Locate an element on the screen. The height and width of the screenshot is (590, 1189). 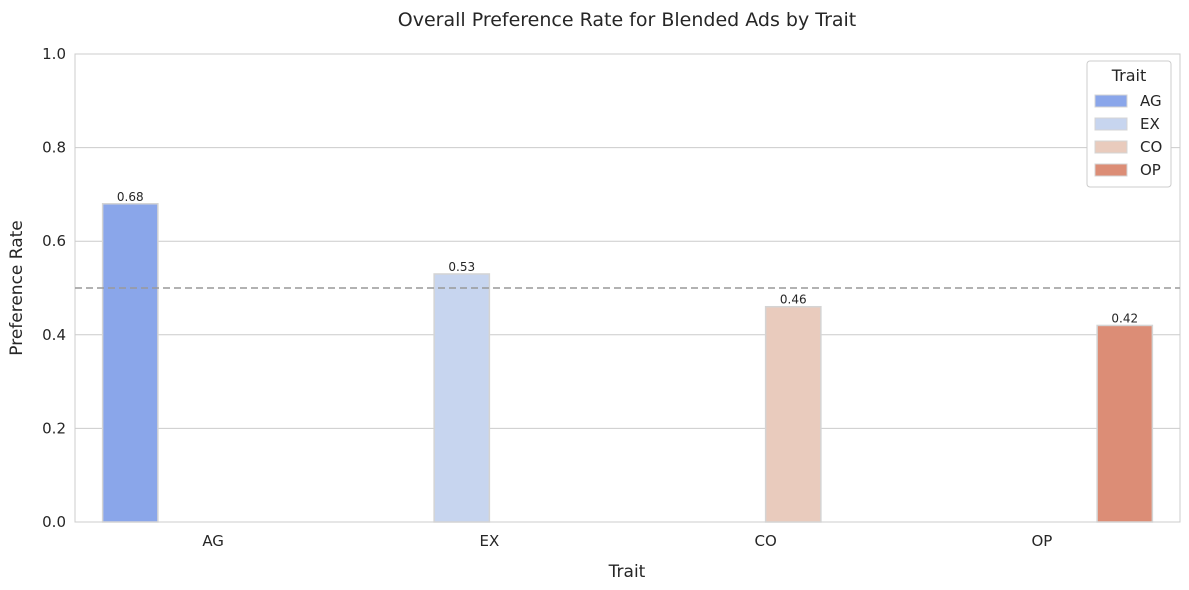
y-tick-label: 0.6 is located at coordinates (54, 241).